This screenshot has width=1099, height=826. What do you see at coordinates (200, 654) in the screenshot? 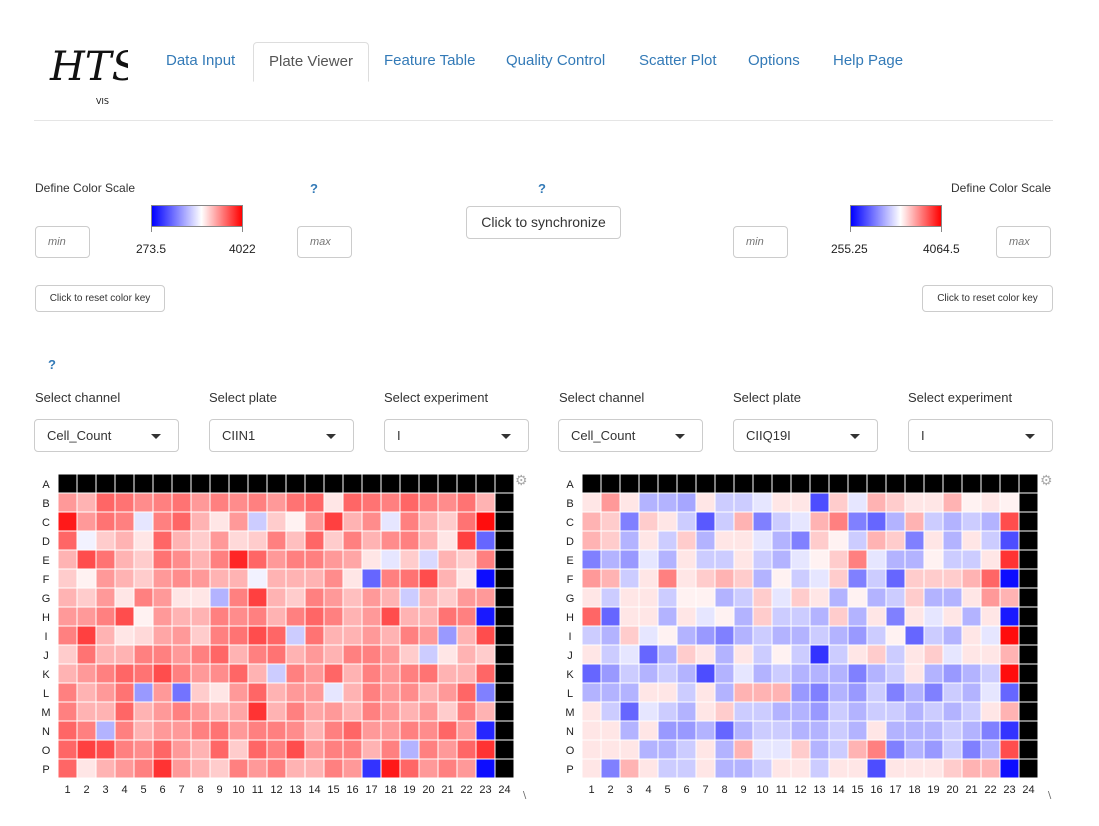
I see `well-J8` at bounding box center [200, 654].